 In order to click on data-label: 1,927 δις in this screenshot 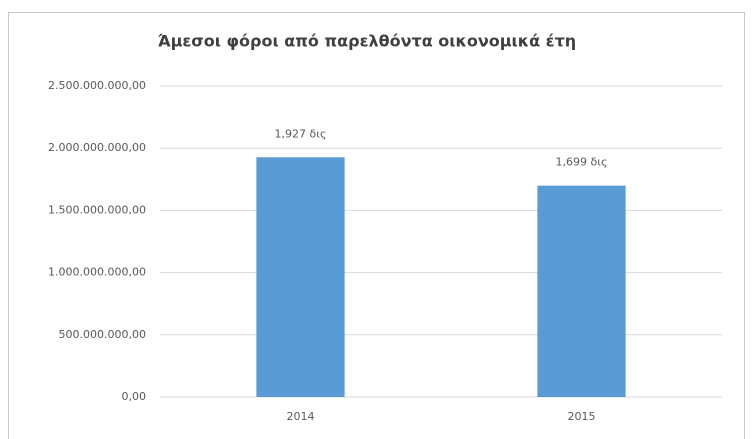, I will do `click(301, 133)`.